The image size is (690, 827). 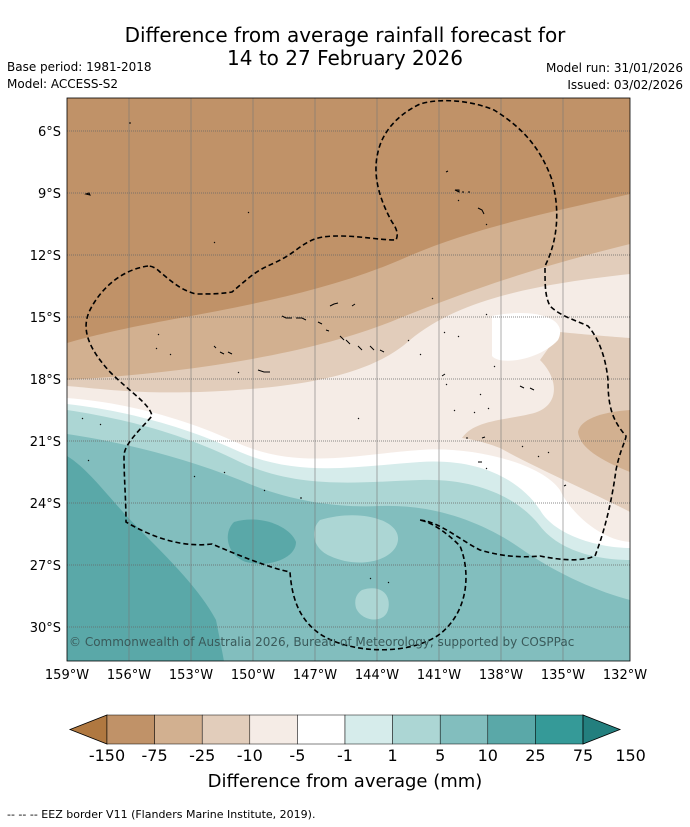 What do you see at coordinates (377, 675) in the screenshot?
I see `lon-label: 144°W` at bounding box center [377, 675].